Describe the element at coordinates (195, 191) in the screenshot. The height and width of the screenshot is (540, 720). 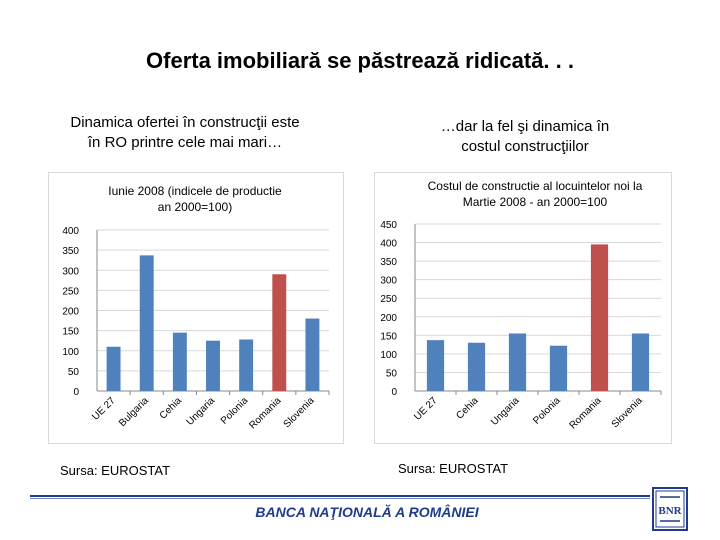
I see `chart-title-line: Iunie 2008 (indicele de productie` at that location.